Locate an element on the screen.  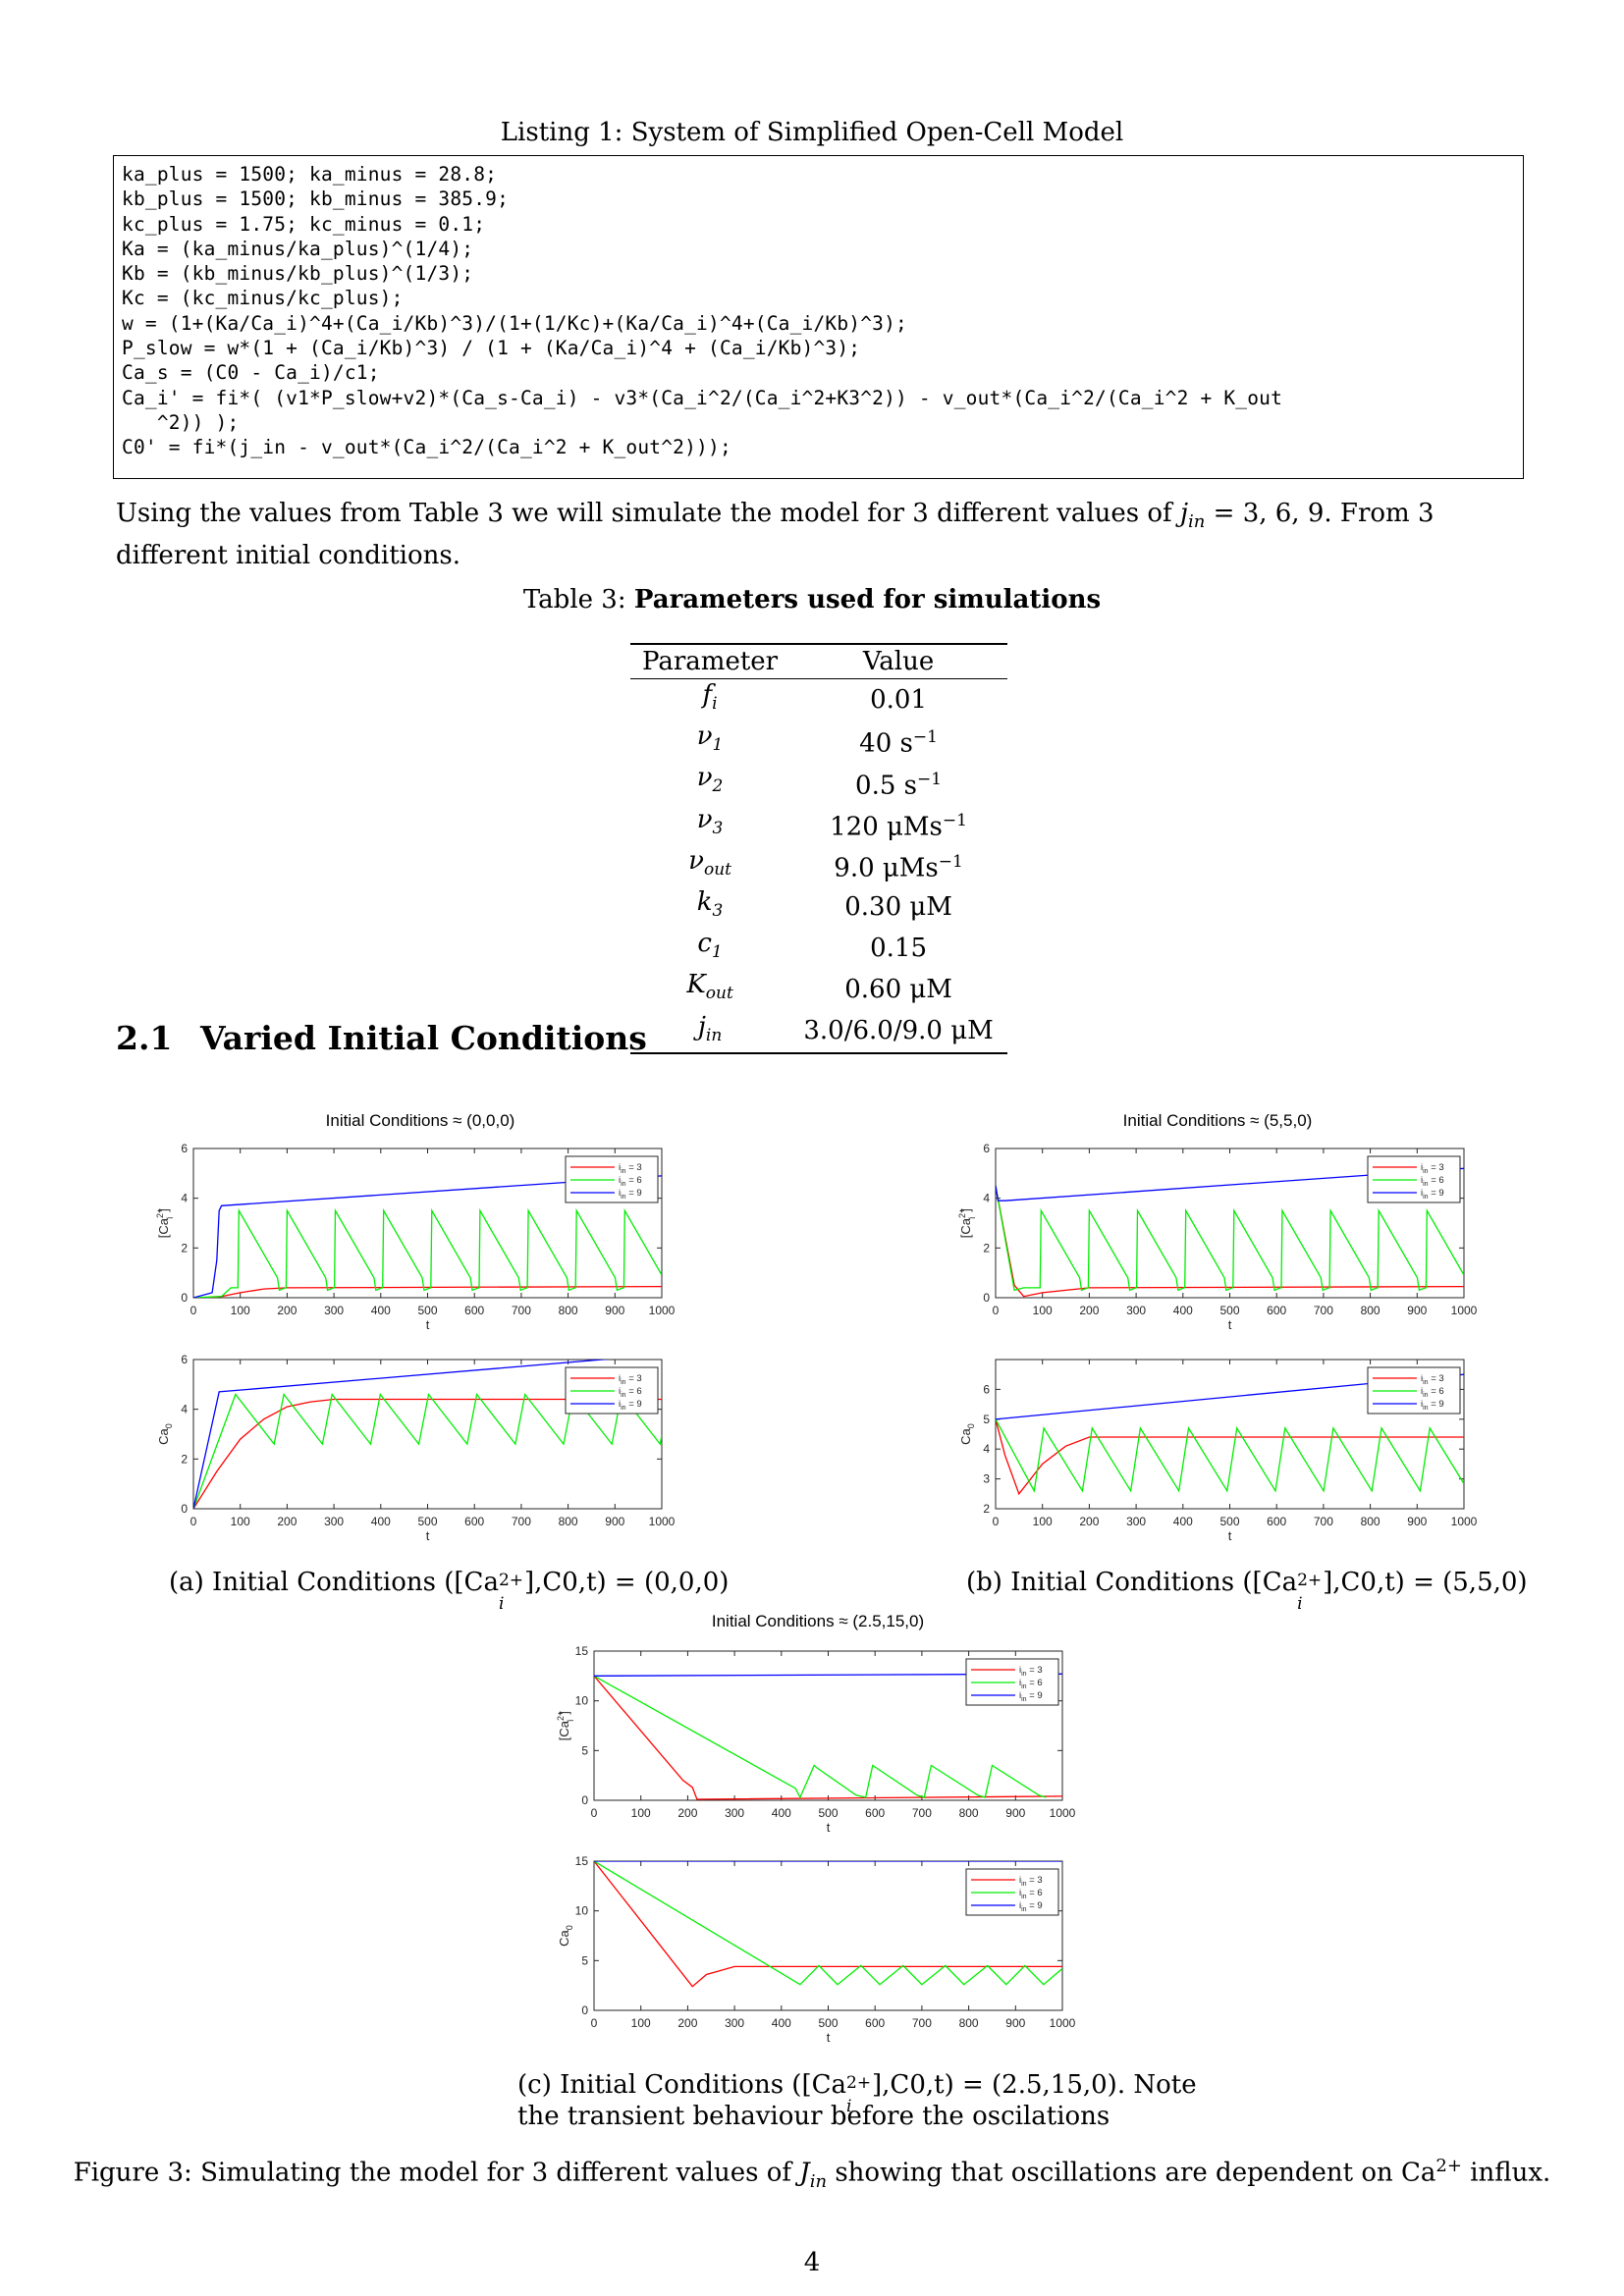
x-axis-label: t is located at coordinates (829, 2038).